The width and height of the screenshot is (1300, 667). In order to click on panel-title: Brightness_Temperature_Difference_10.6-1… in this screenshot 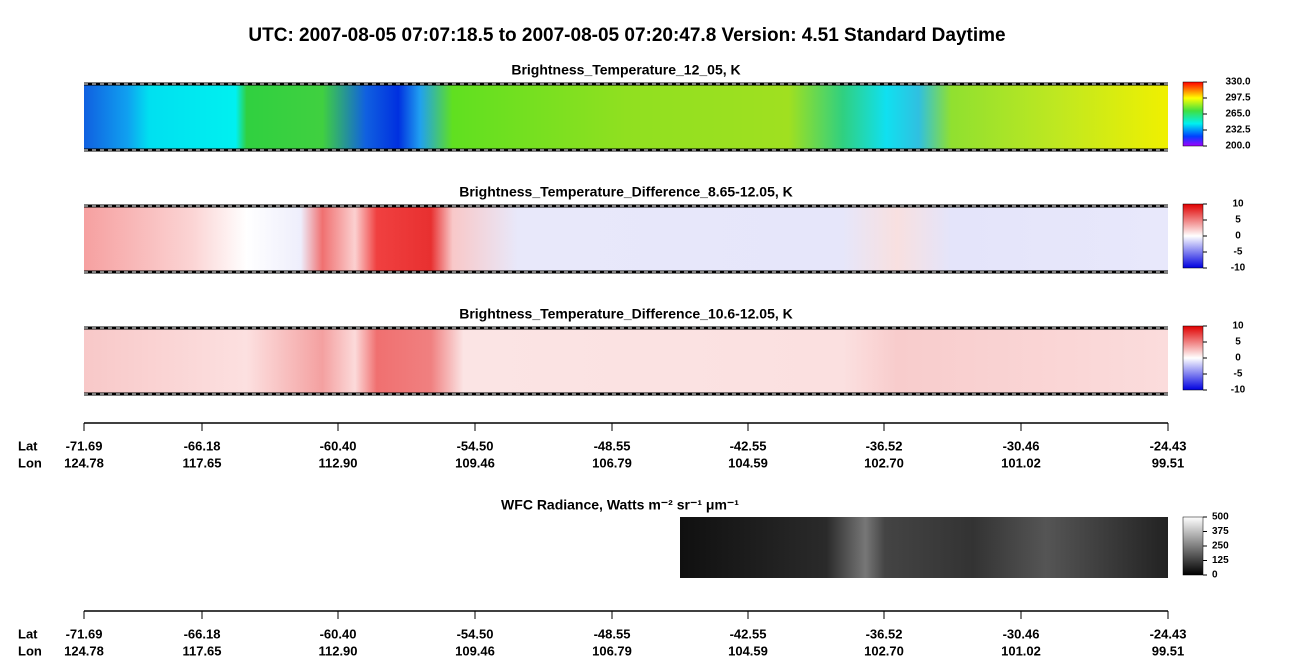, I will do `click(626, 314)`.